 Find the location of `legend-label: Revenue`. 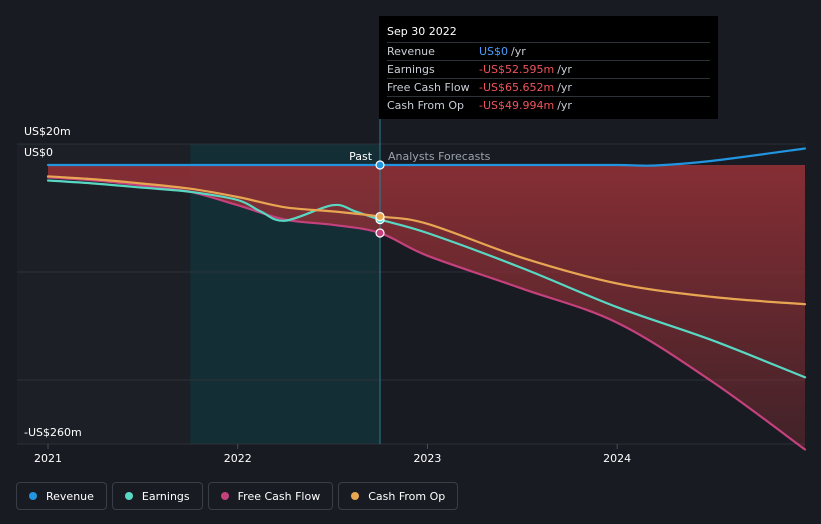

legend-label: Revenue is located at coordinates (70, 496).